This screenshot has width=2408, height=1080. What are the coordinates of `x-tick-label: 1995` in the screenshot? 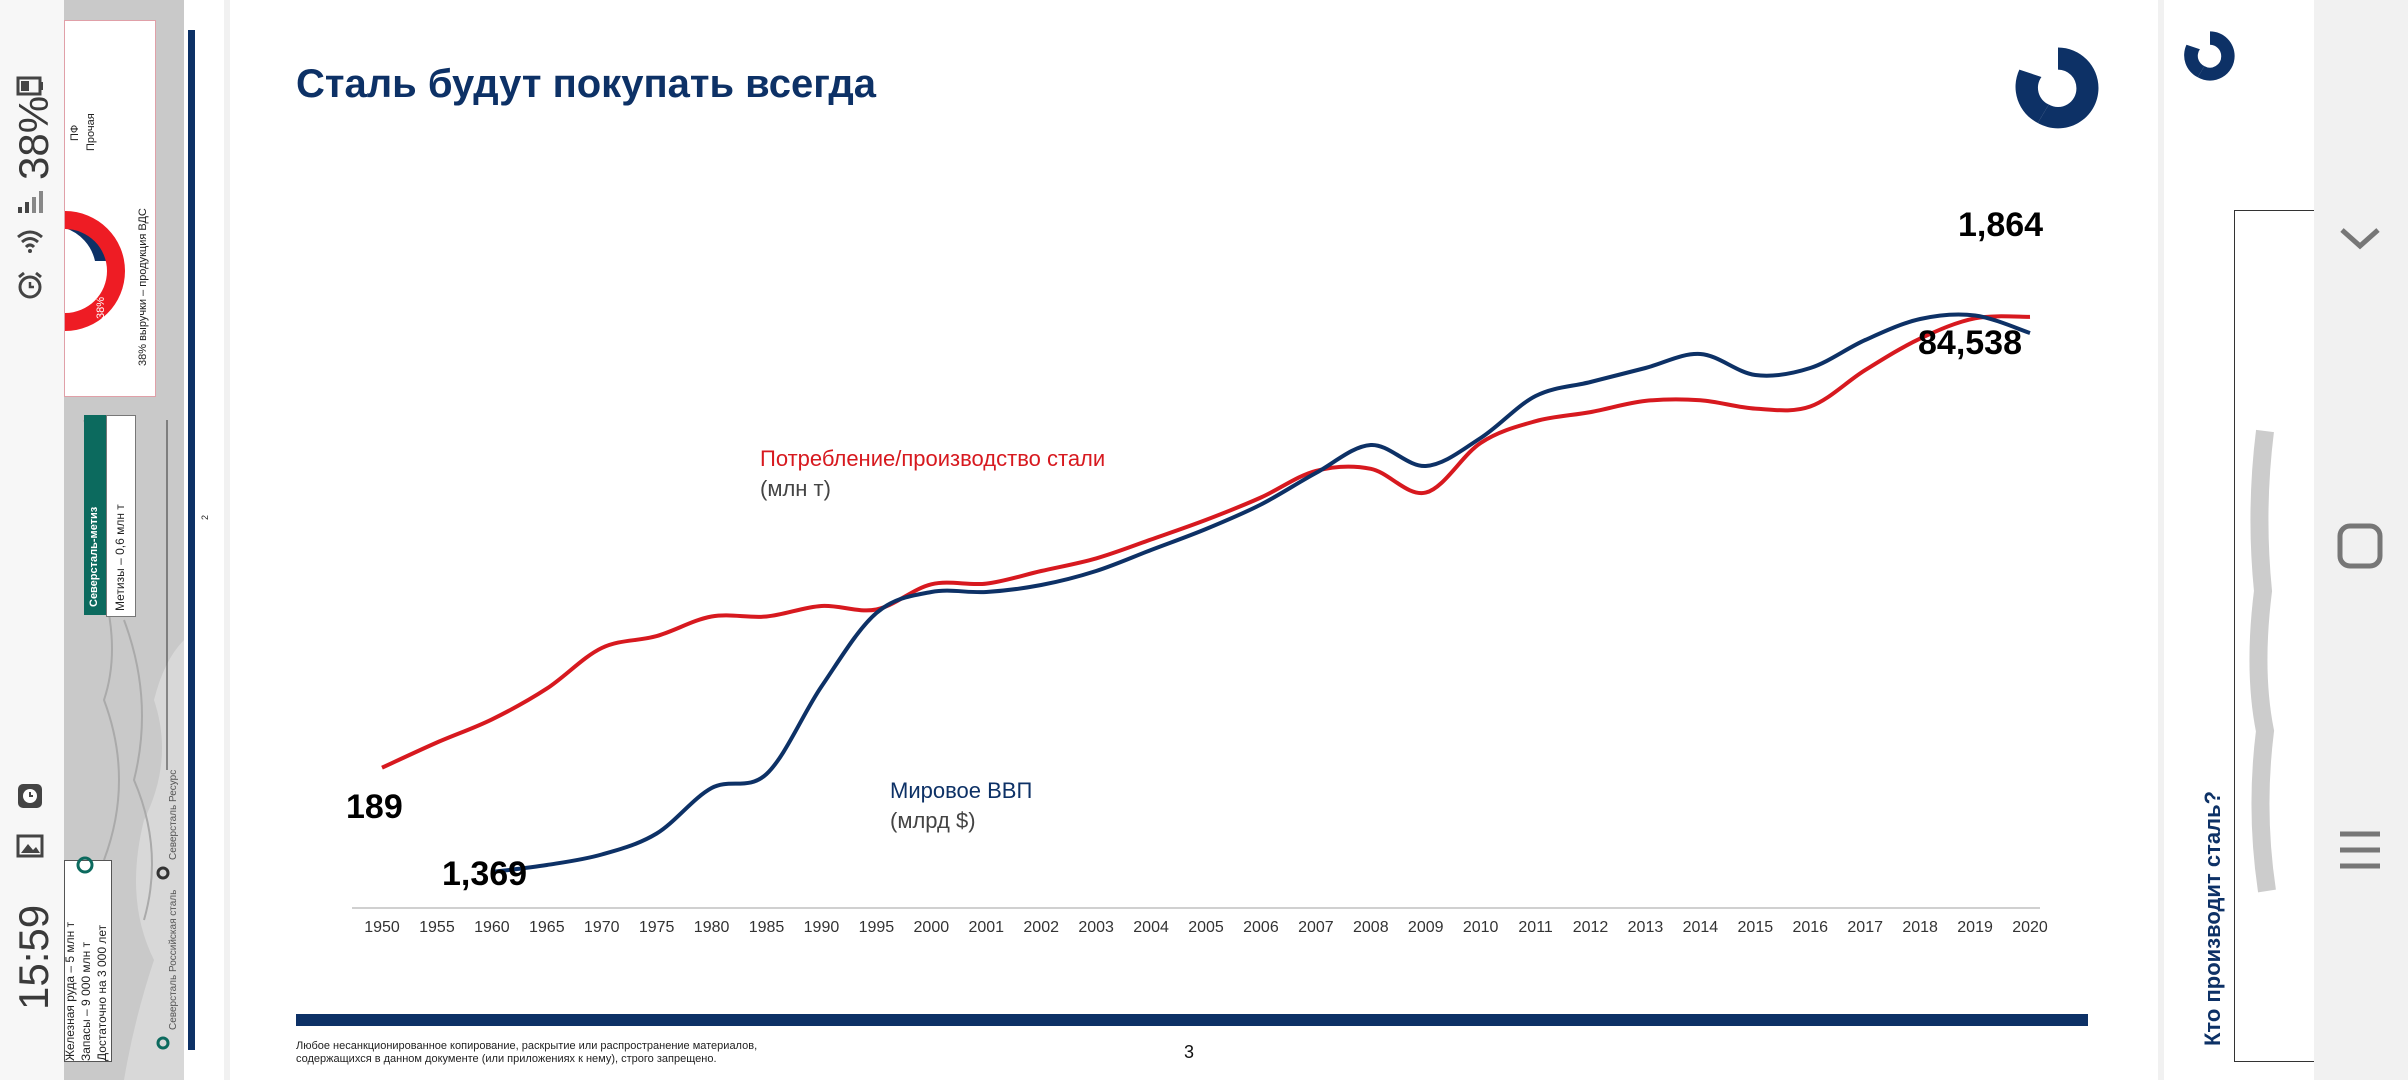 It's located at (877, 927).